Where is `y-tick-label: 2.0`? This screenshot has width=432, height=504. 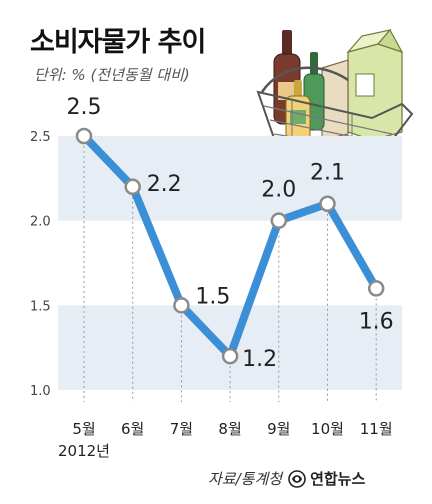 y-tick-label: 2.0 is located at coordinates (40, 222).